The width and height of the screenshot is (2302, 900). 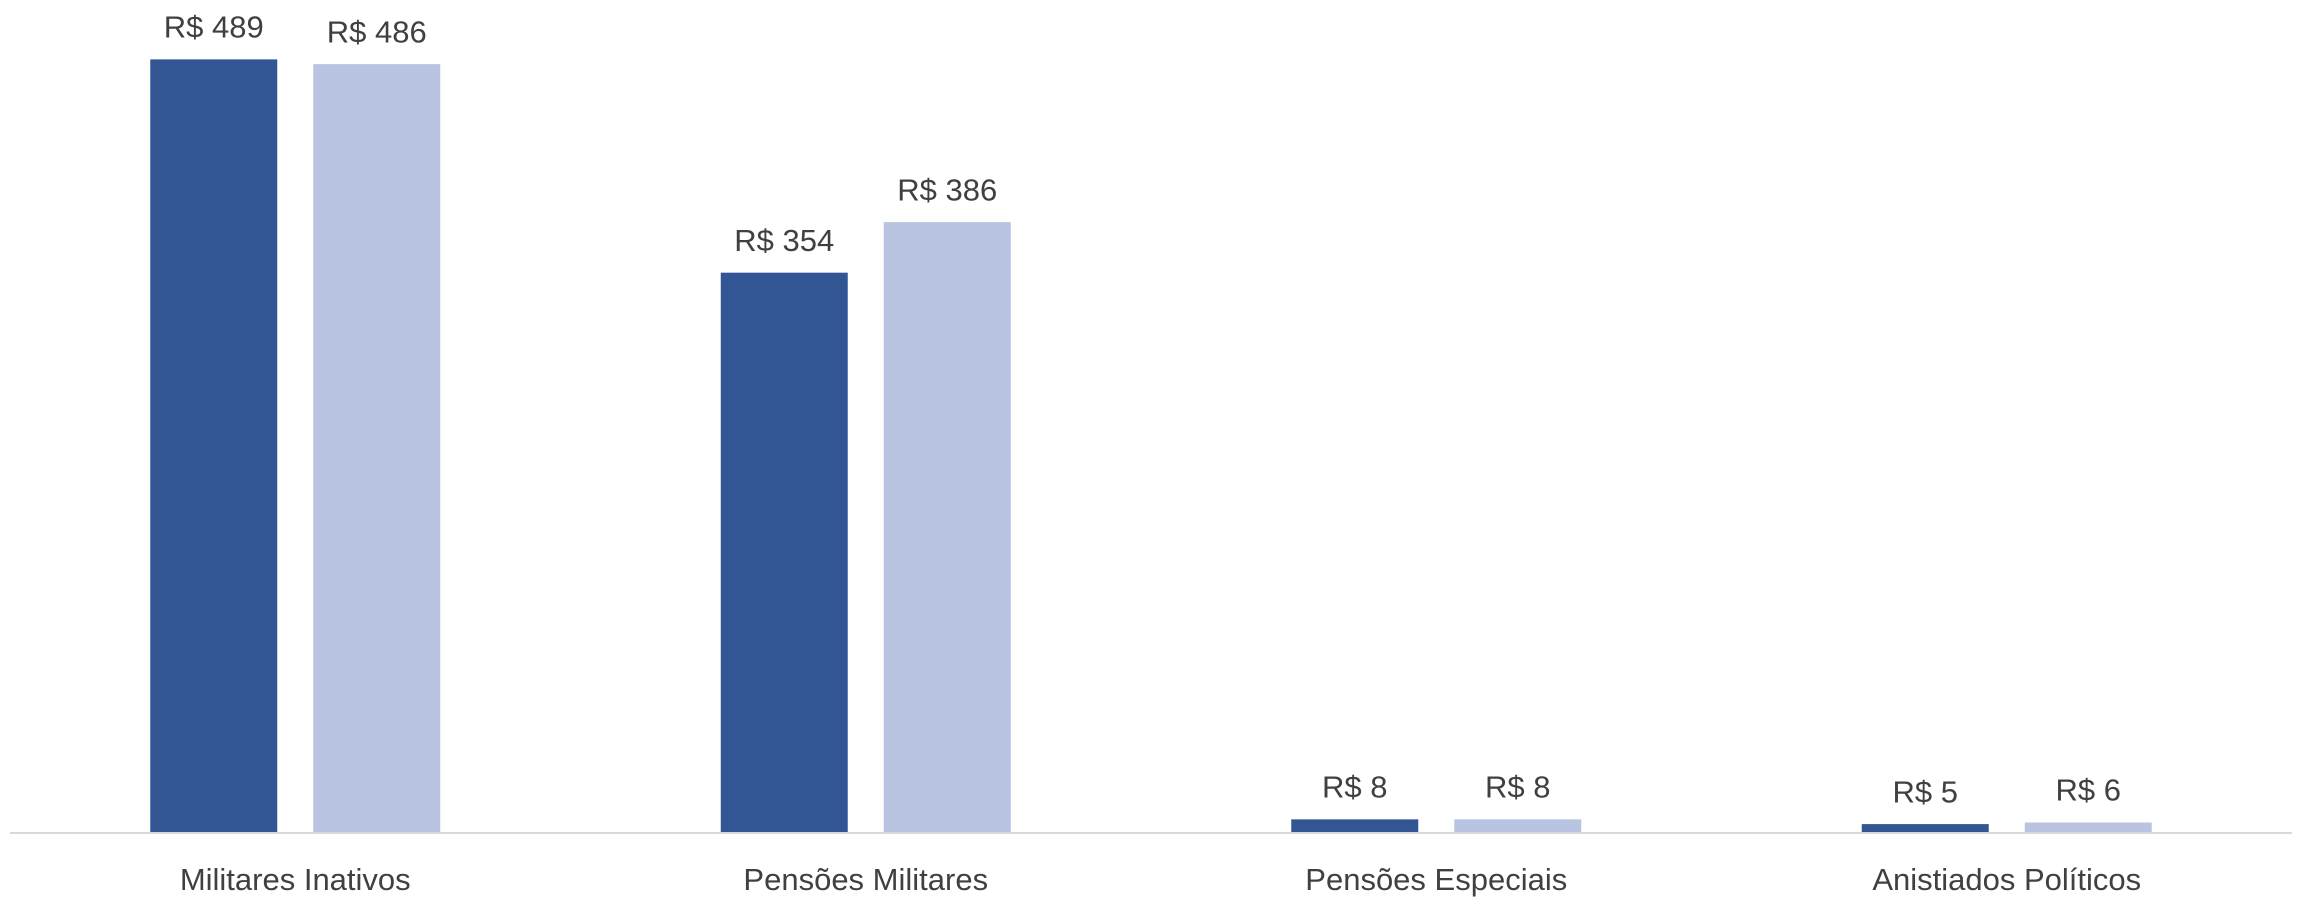 What do you see at coordinates (1925, 791) in the screenshot?
I see `data-label: R$ 5` at bounding box center [1925, 791].